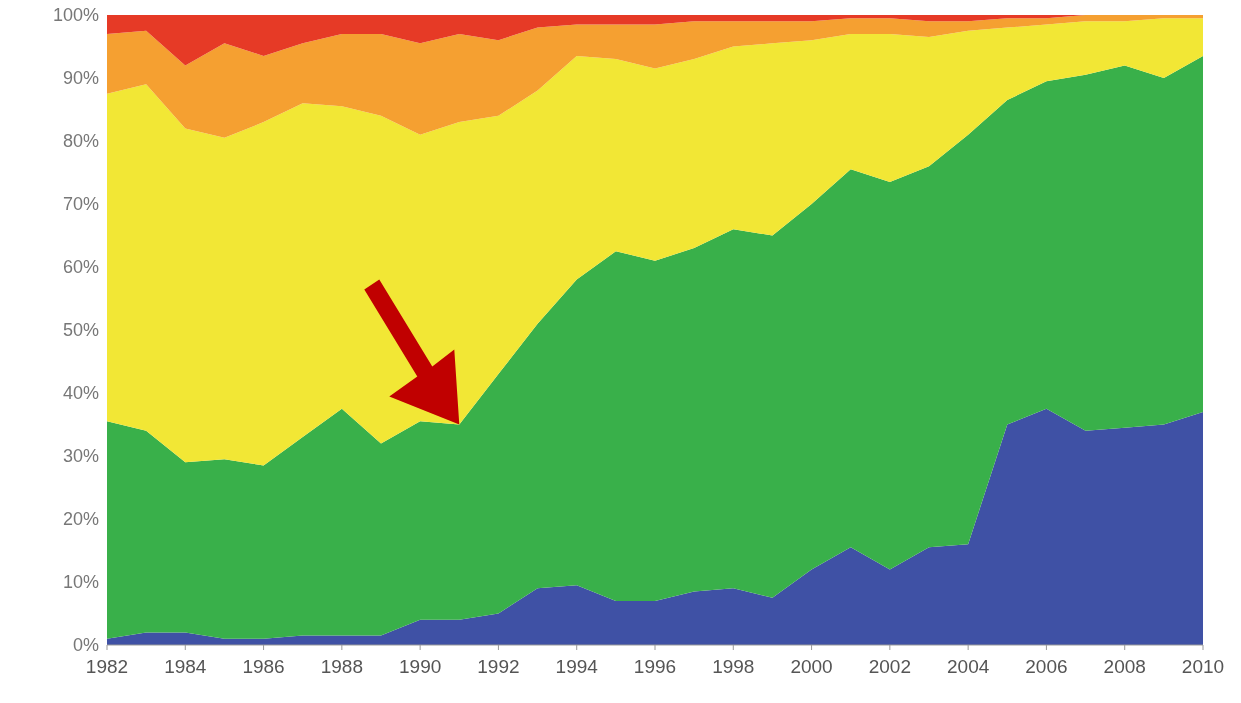  Describe the element at coordinates (1124, 666) in the screenshot. I see `x-tick-label: 2008` at that location.